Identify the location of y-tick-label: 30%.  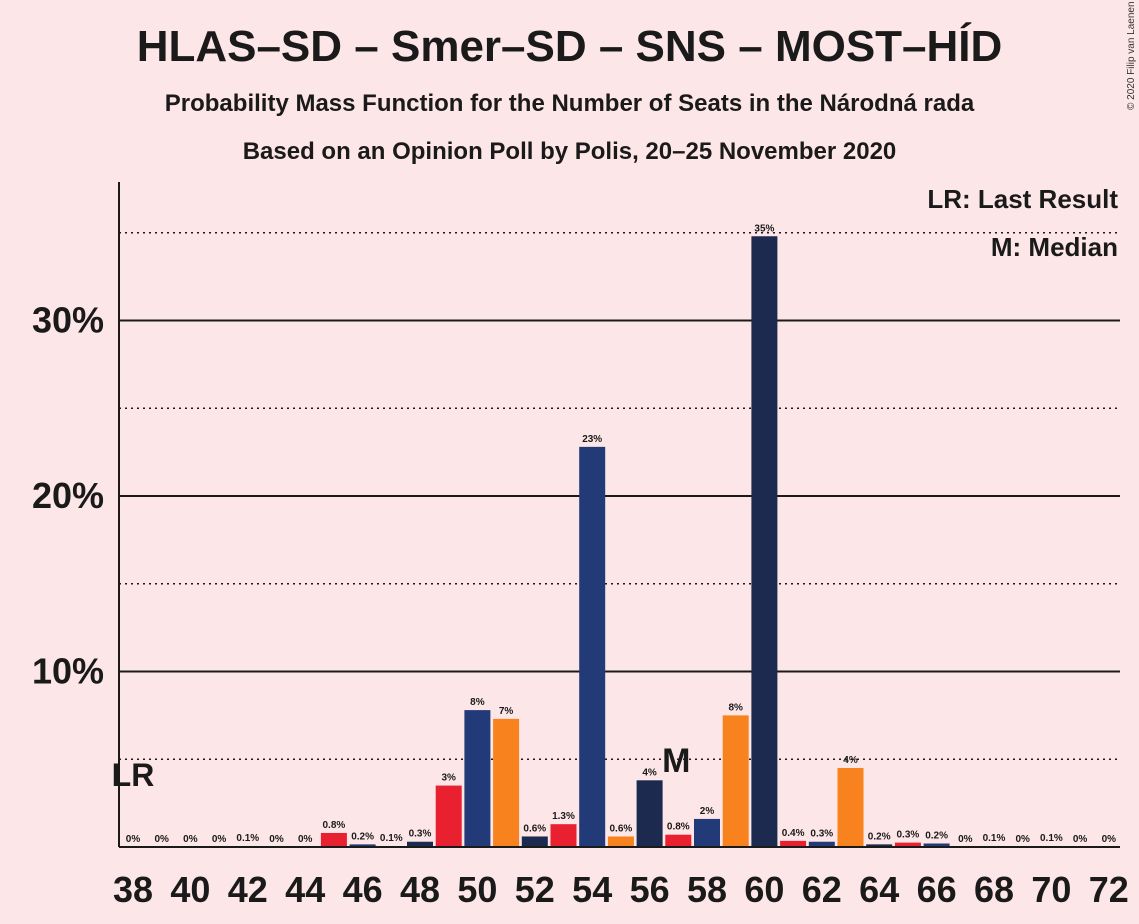
(68, 320).